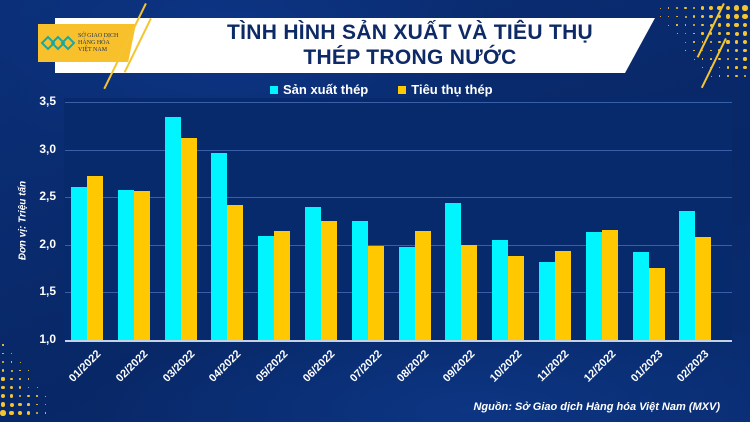  I want to click on x-axis-line, so click(398, 341).